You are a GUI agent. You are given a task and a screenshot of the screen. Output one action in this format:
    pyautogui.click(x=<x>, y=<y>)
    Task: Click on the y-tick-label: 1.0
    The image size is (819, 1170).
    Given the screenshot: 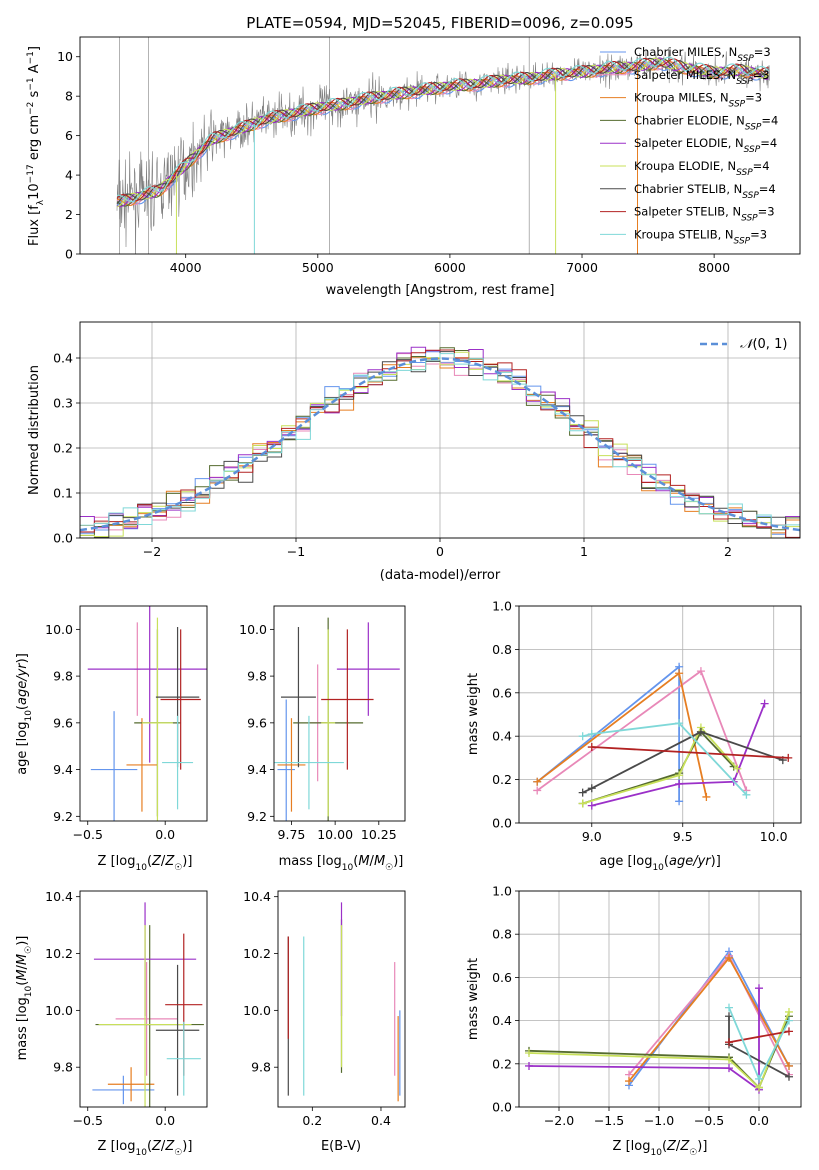 What is the action you would take?
    pyautogui.click(x=502, y=606)
    